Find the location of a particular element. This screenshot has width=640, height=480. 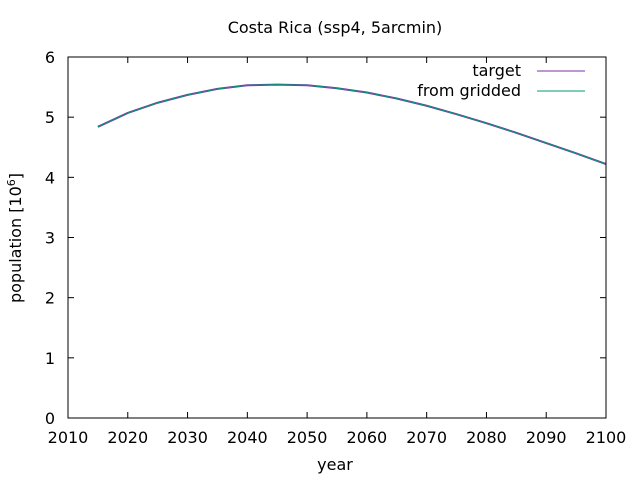

y-tick-label: 3 is located at coordinates (50, 238).